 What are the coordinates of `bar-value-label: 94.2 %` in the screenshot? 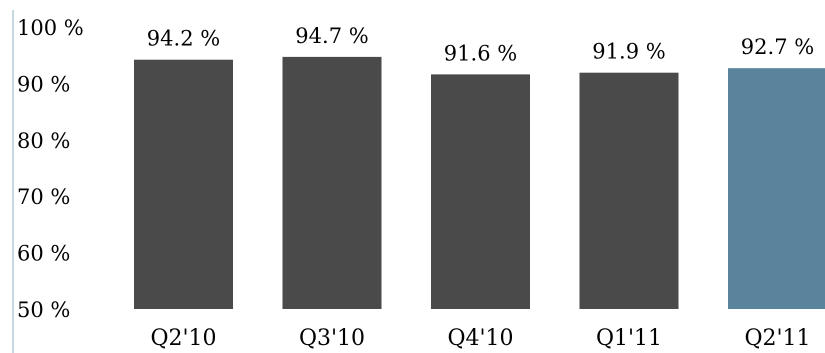 It's located at (183, 39).